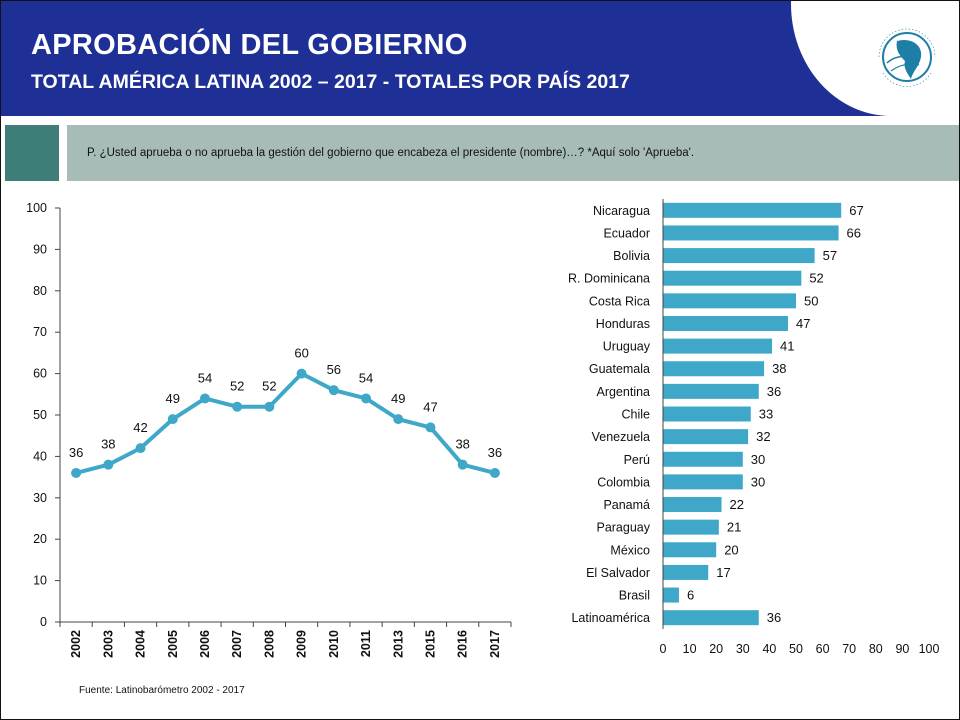  I want to click on bar-value-label: 50, so click(811, 300).